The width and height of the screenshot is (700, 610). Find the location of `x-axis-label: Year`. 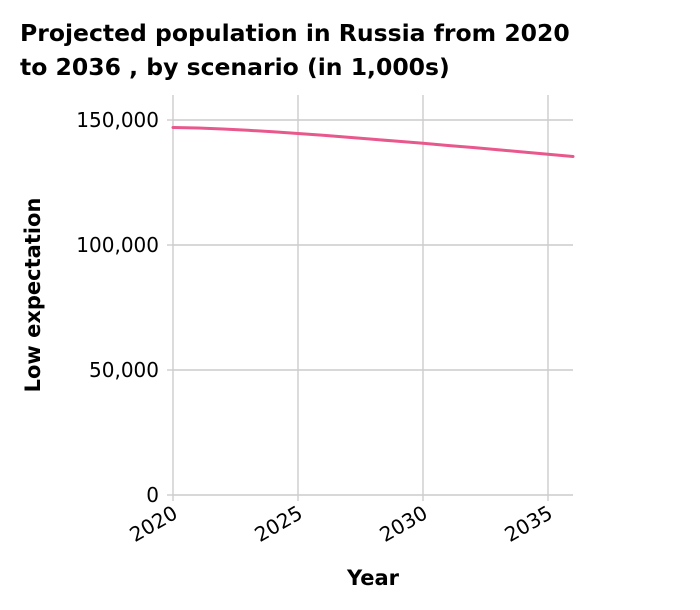

x-axis-label: Year is located at coordinates (373, 578).